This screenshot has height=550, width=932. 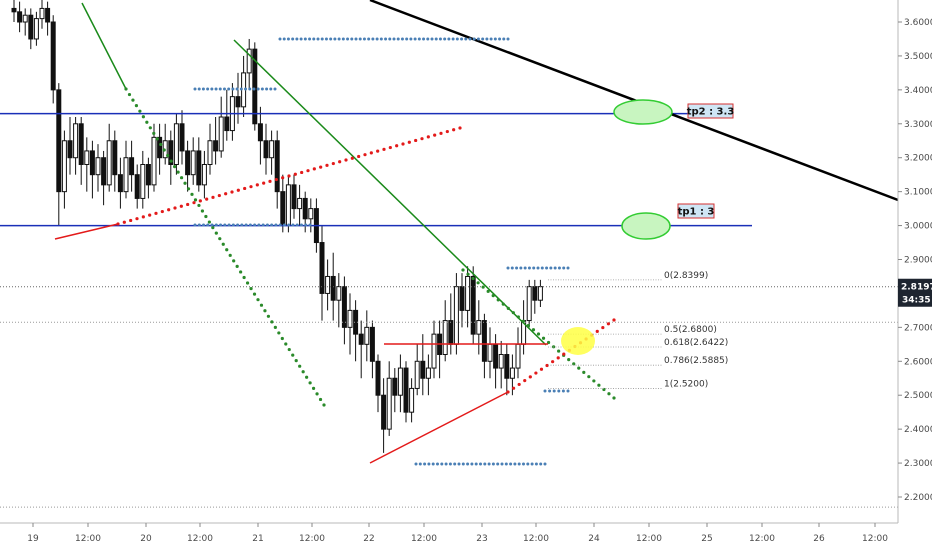 What do you see at coordinates (710, 111) in the screenshot?
I see `target-label-box` at bounding box center [710, 111].